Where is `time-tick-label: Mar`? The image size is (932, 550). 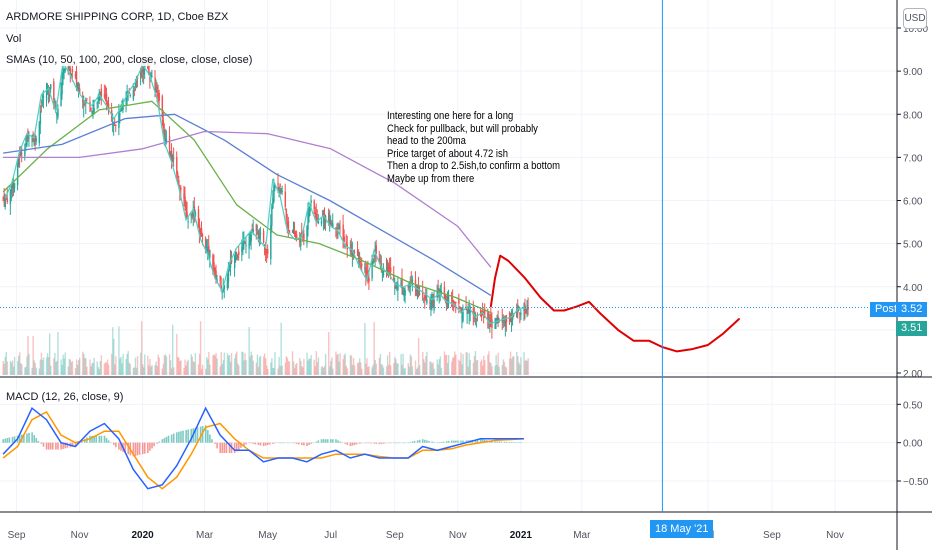 time-tick-label: Mar is located at coordinates (582, 535).